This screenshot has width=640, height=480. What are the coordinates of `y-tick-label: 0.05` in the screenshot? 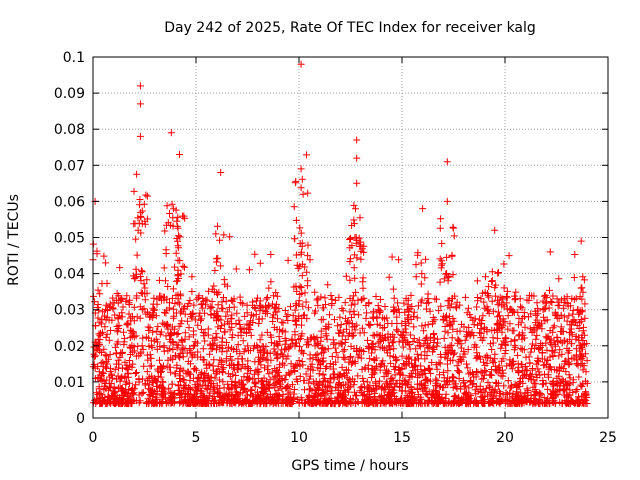 It's located at (69, 239).